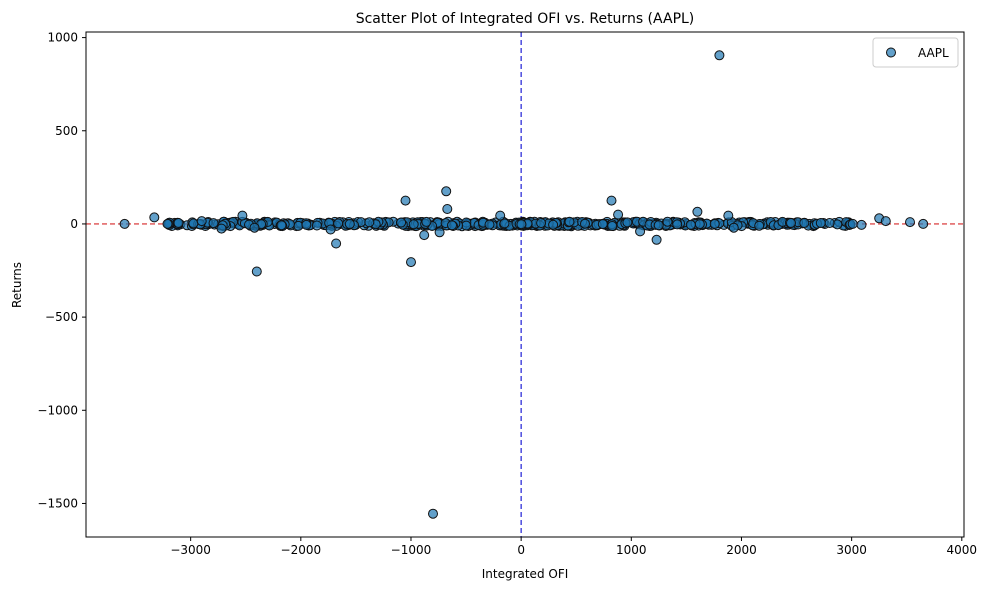 Image resolution: width=989 pixels, height=594 pixels. I want to click on x-tick-label: 1000, so click(631, 550).